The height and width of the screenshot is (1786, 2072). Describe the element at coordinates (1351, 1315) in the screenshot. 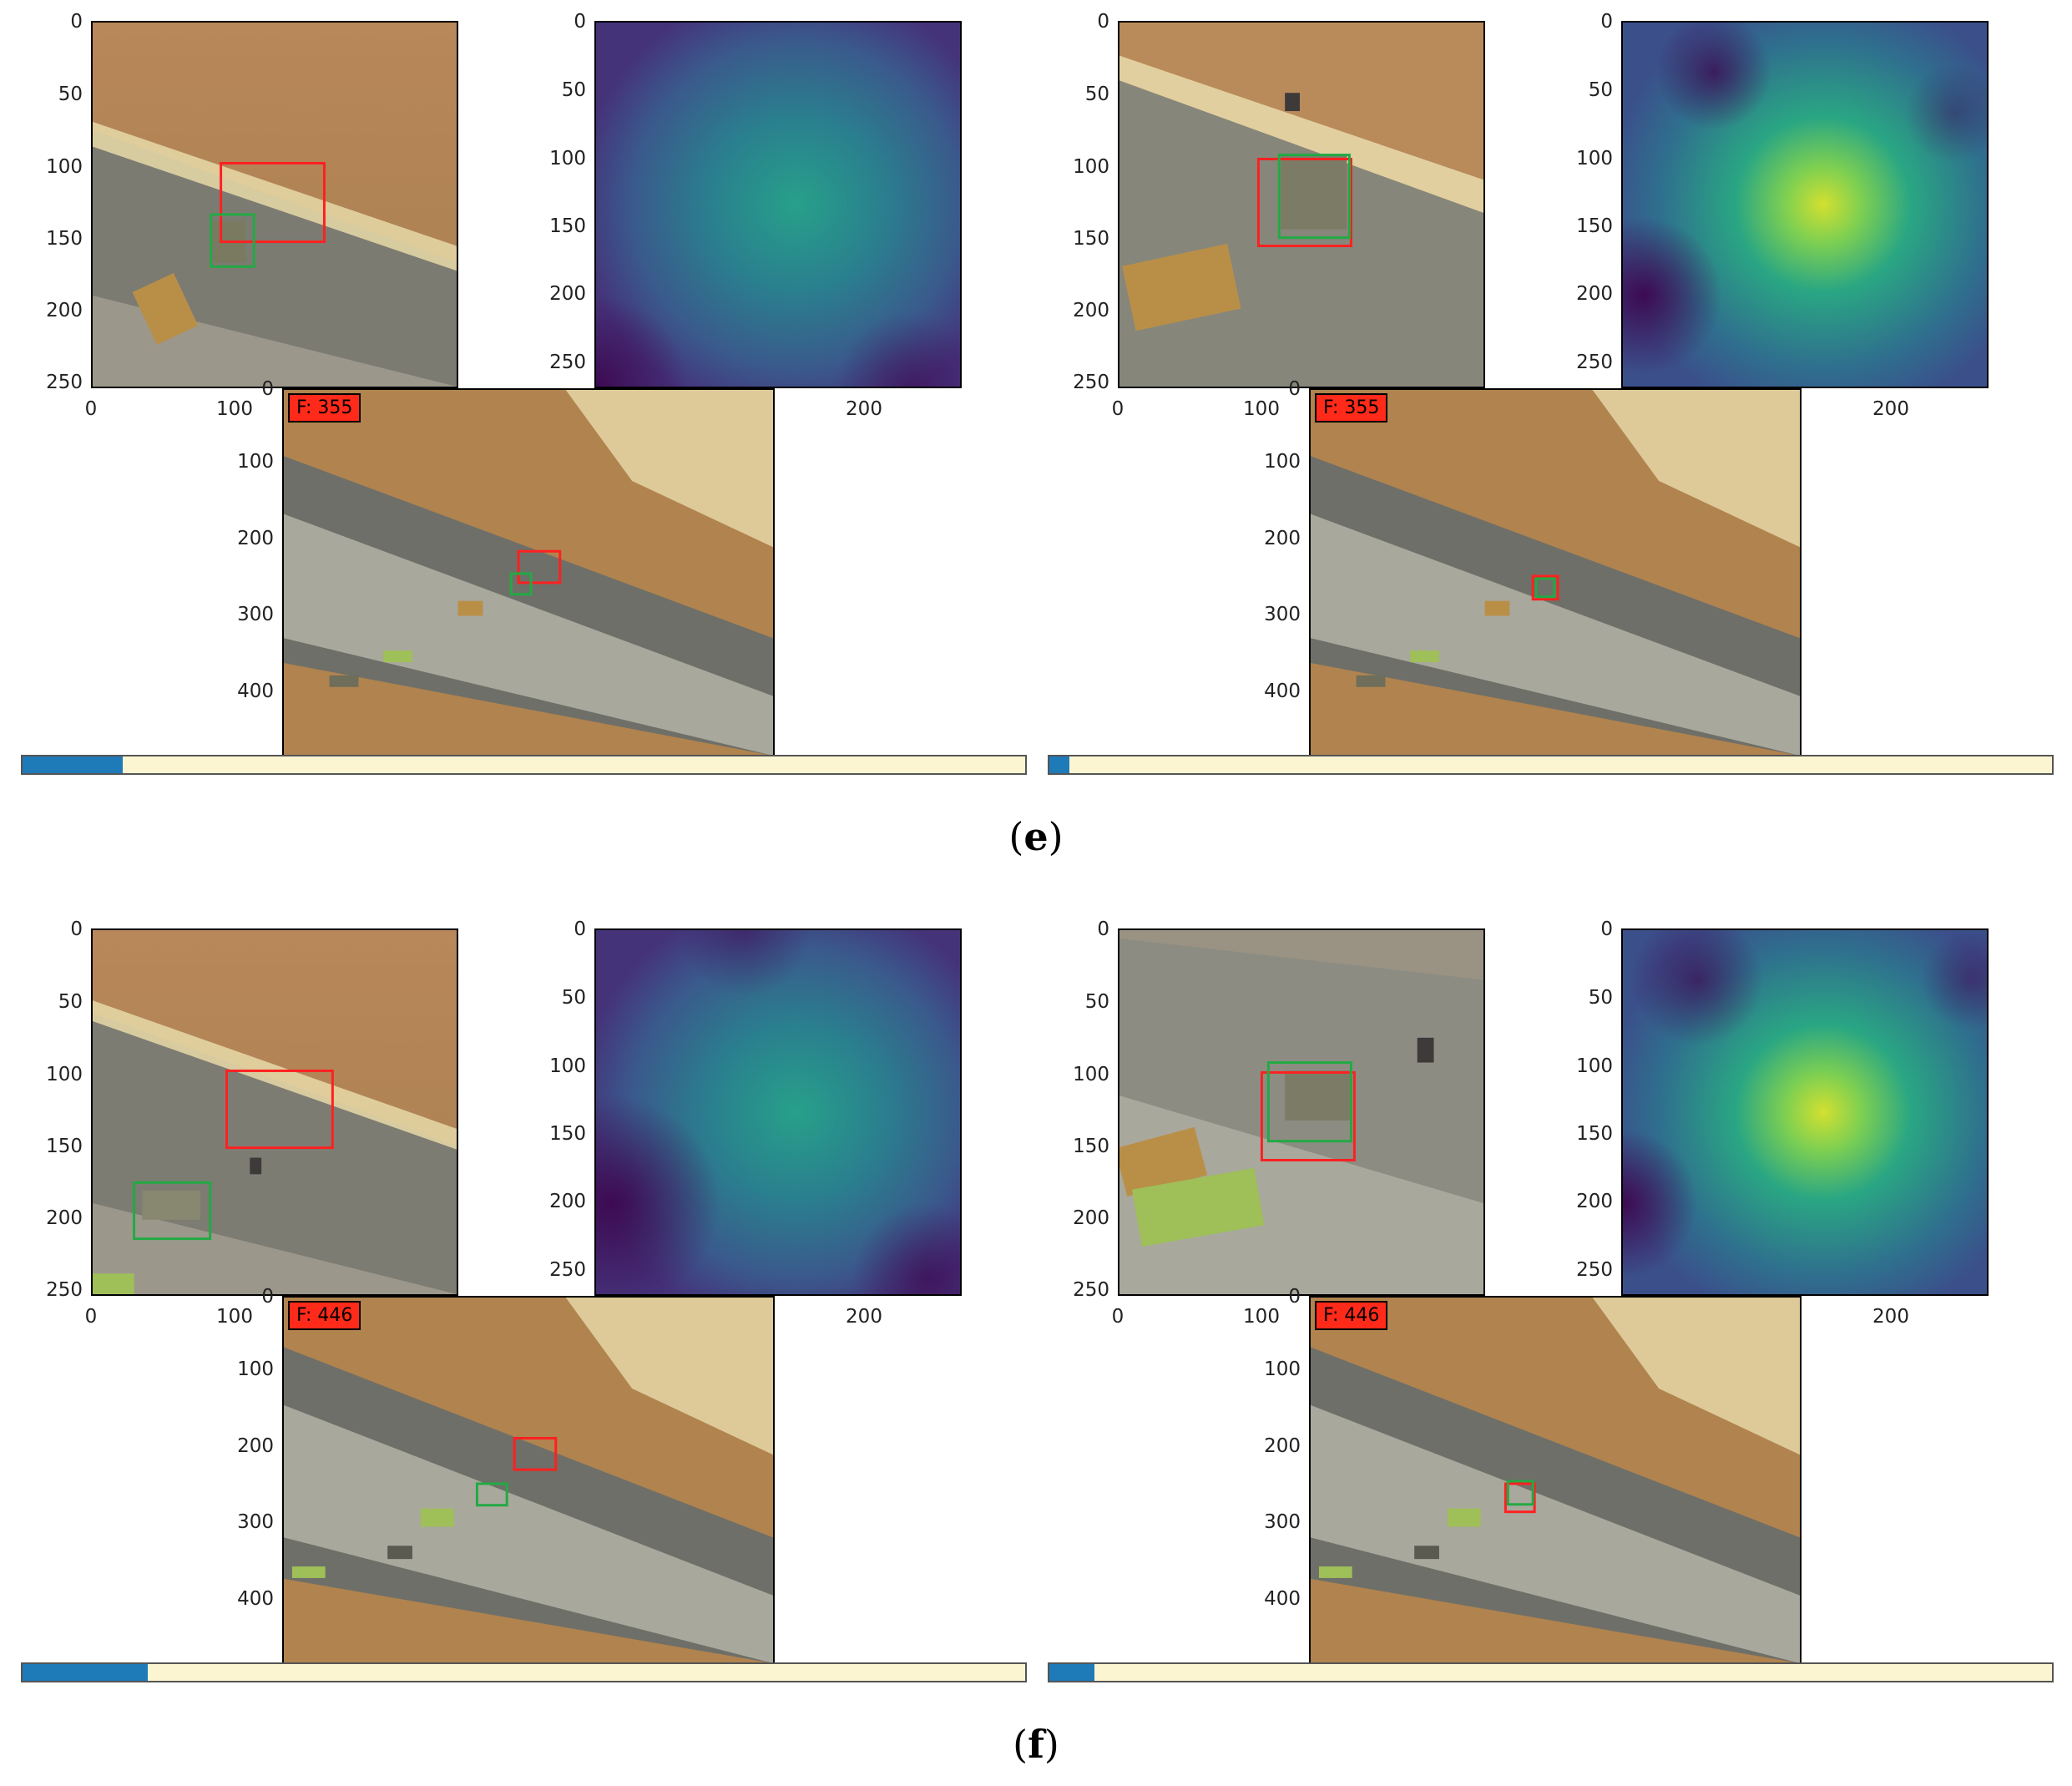

I see `frame-number-badge: F: 446` at that location.